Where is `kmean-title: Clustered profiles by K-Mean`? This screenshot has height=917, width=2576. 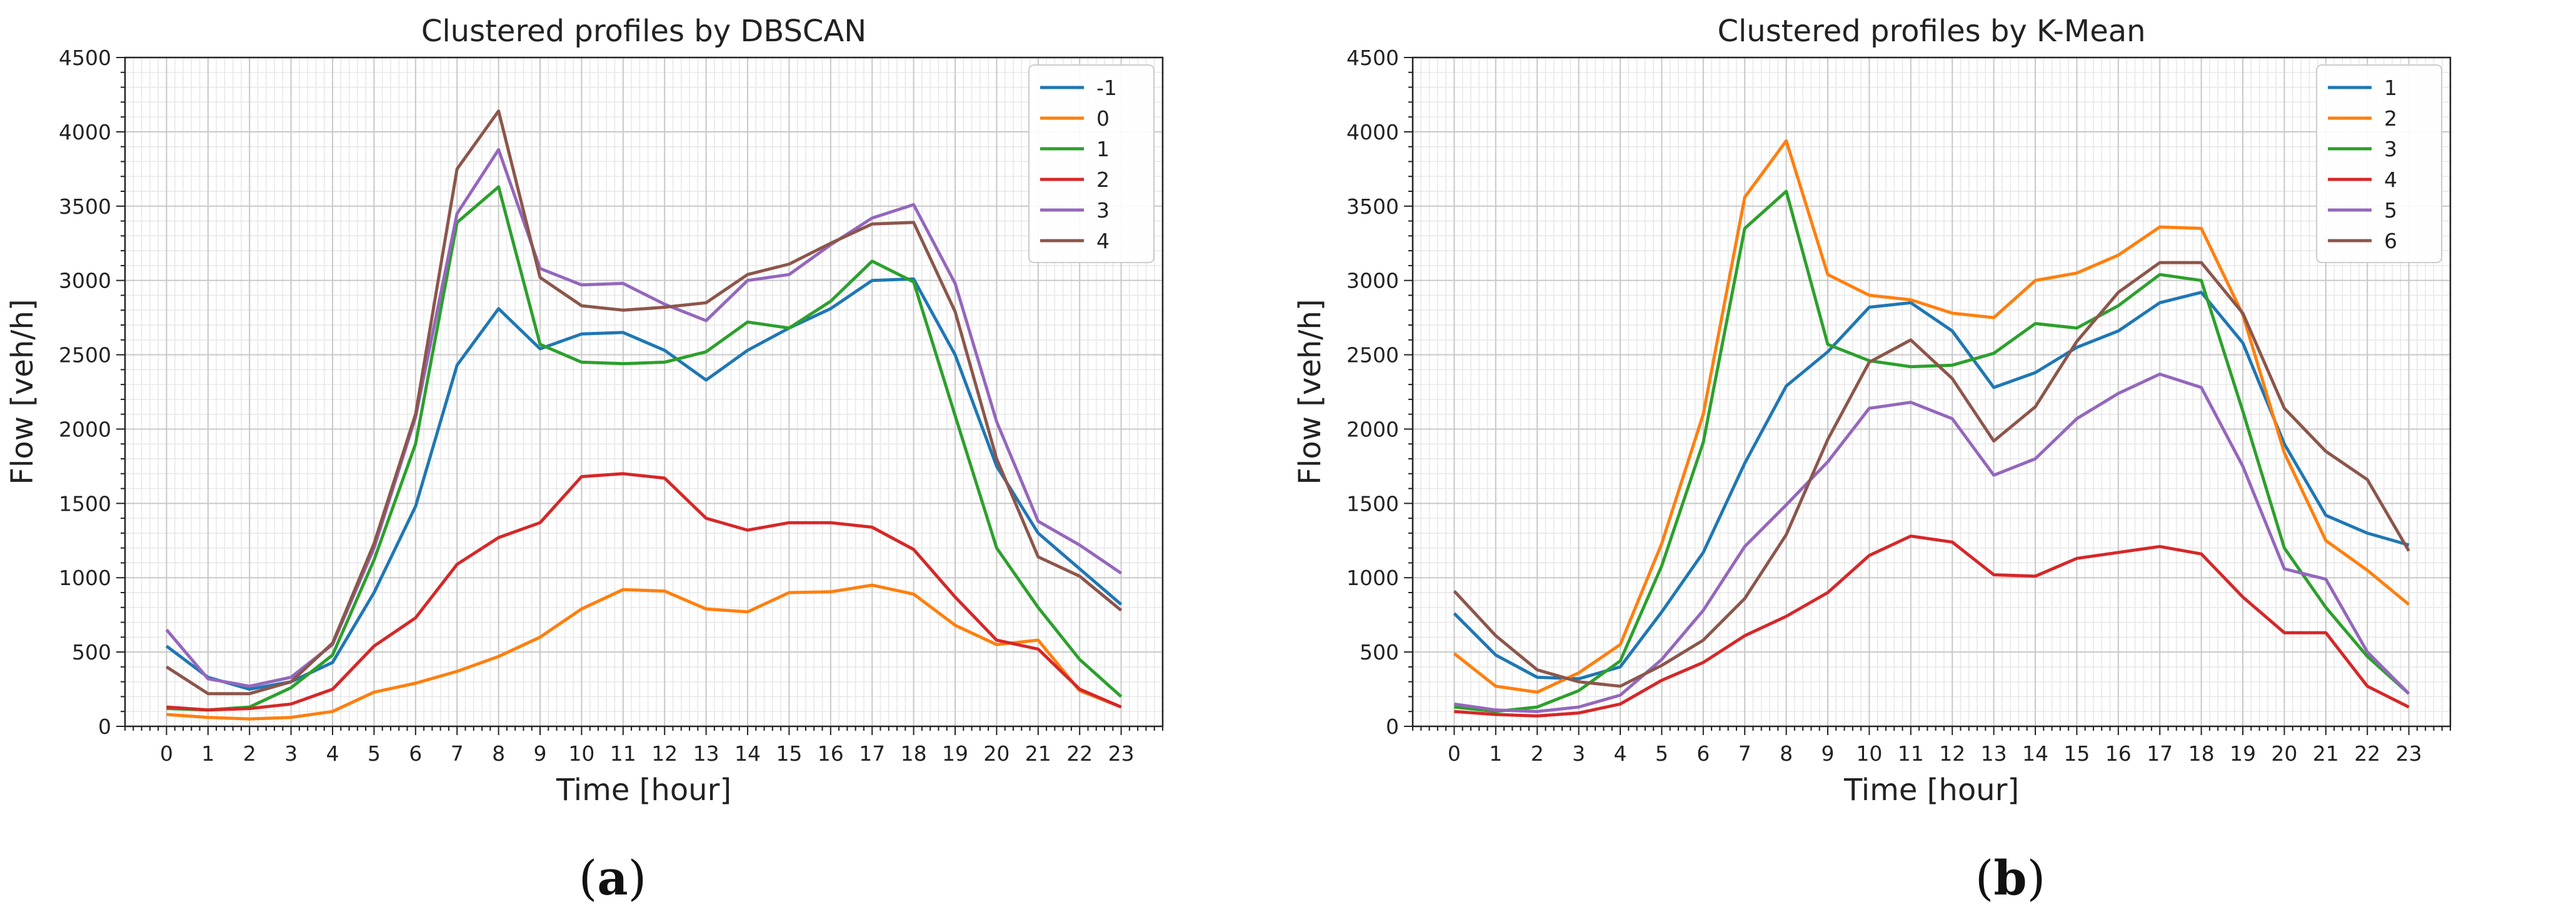 kmean-title: Clustered profiles by K-Mean is located at coordinates (1931, 32).